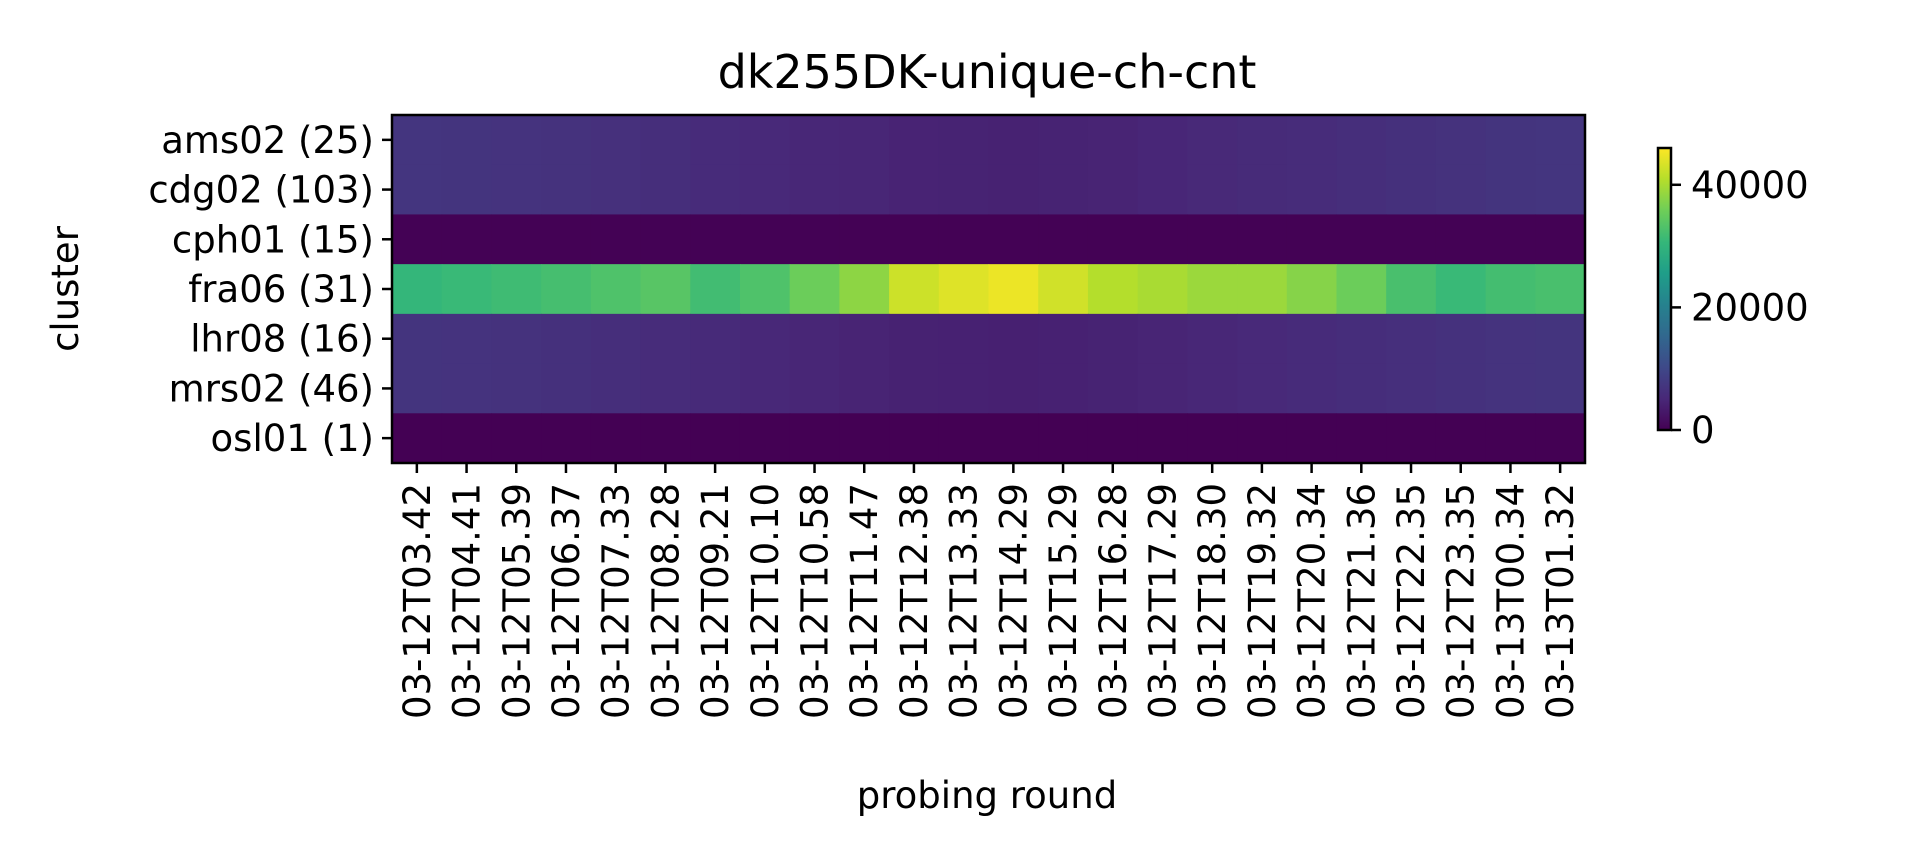 The width and height of the screenshot is (1920, 845). I want to click on y-tick-label: lhr08 (16), so click(282, 339).